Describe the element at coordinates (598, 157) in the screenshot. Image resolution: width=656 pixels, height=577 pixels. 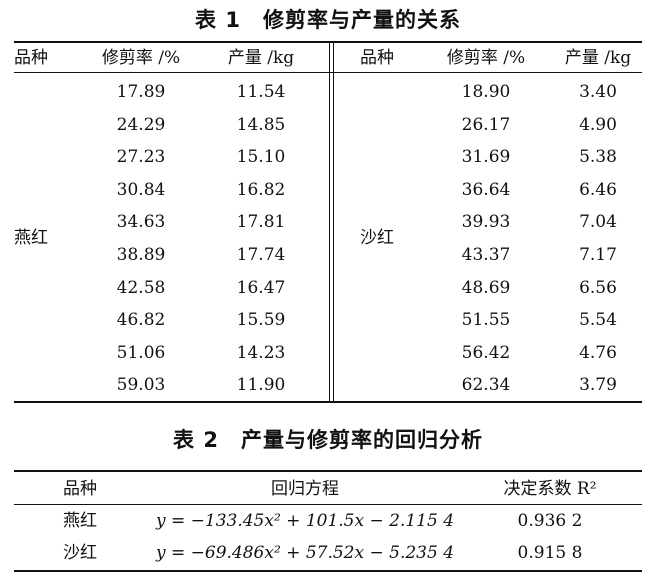
I see `table1-cell-yield-right: 5.38` at that location.